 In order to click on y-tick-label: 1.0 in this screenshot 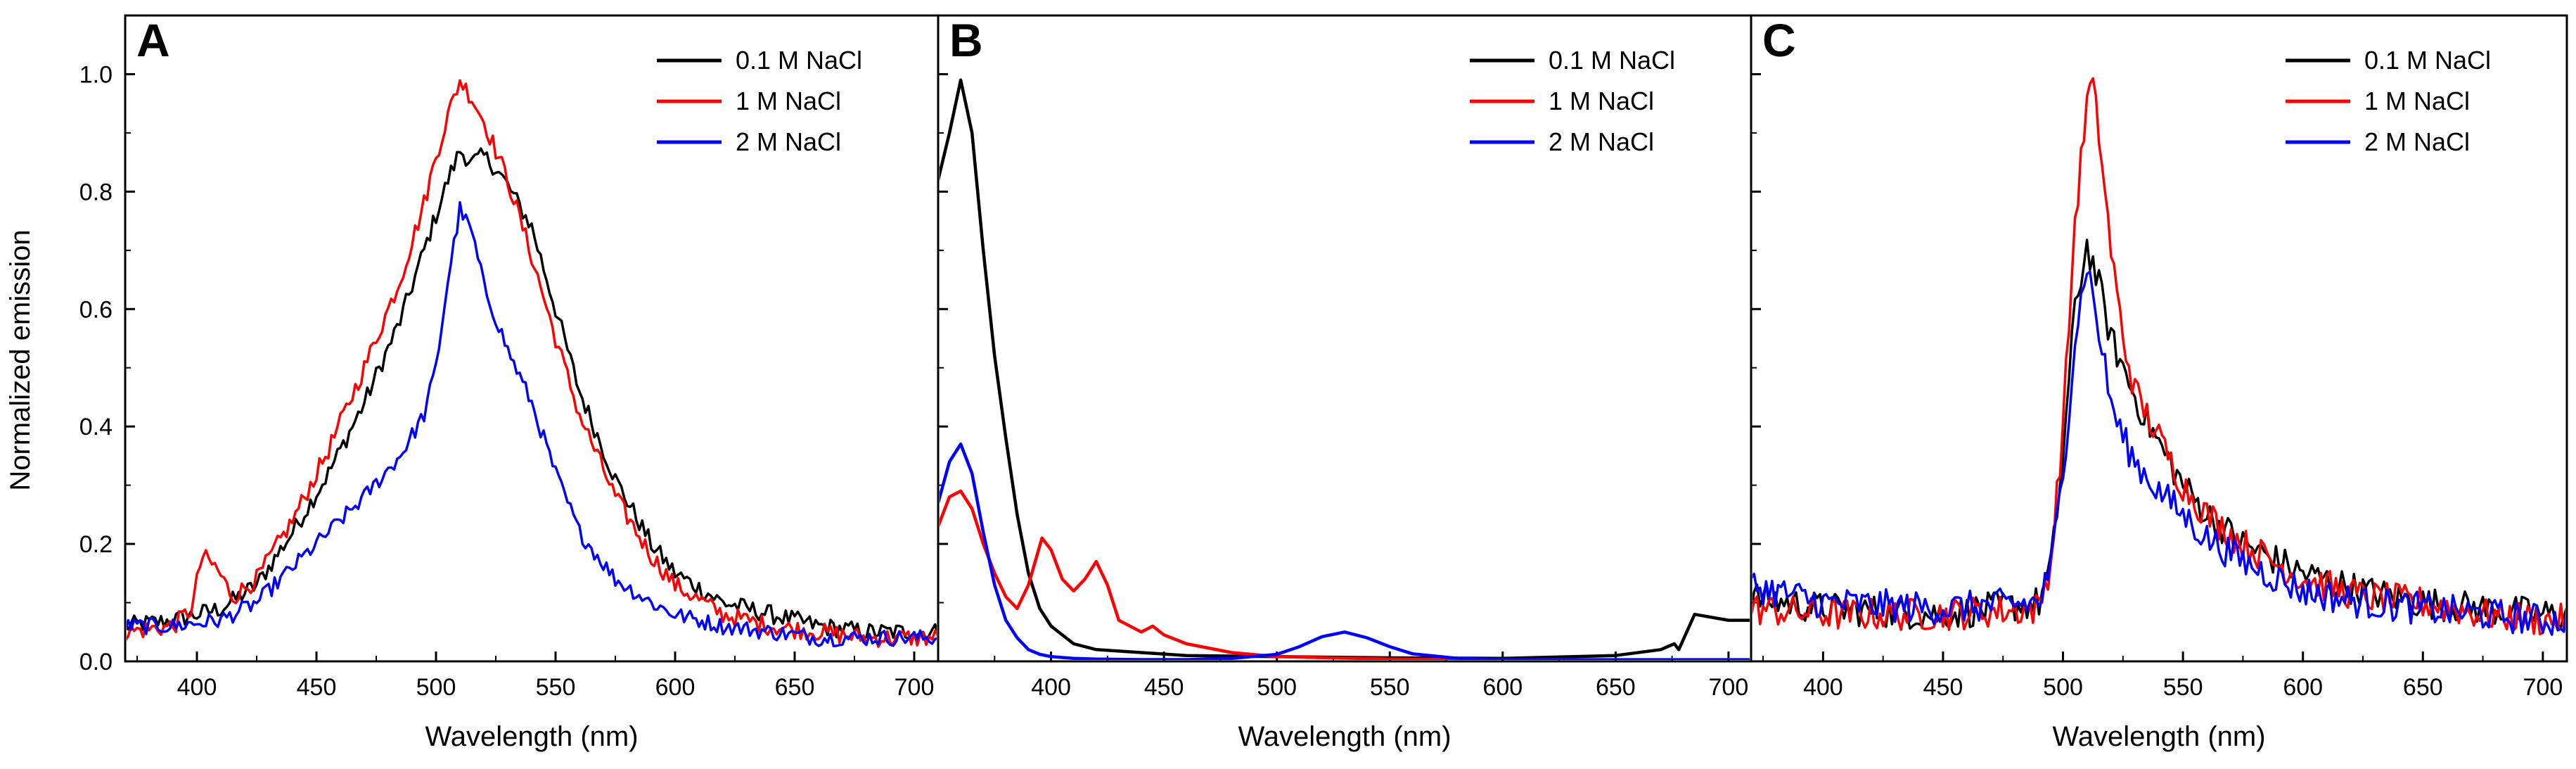, I will do `click(96, 74)`.